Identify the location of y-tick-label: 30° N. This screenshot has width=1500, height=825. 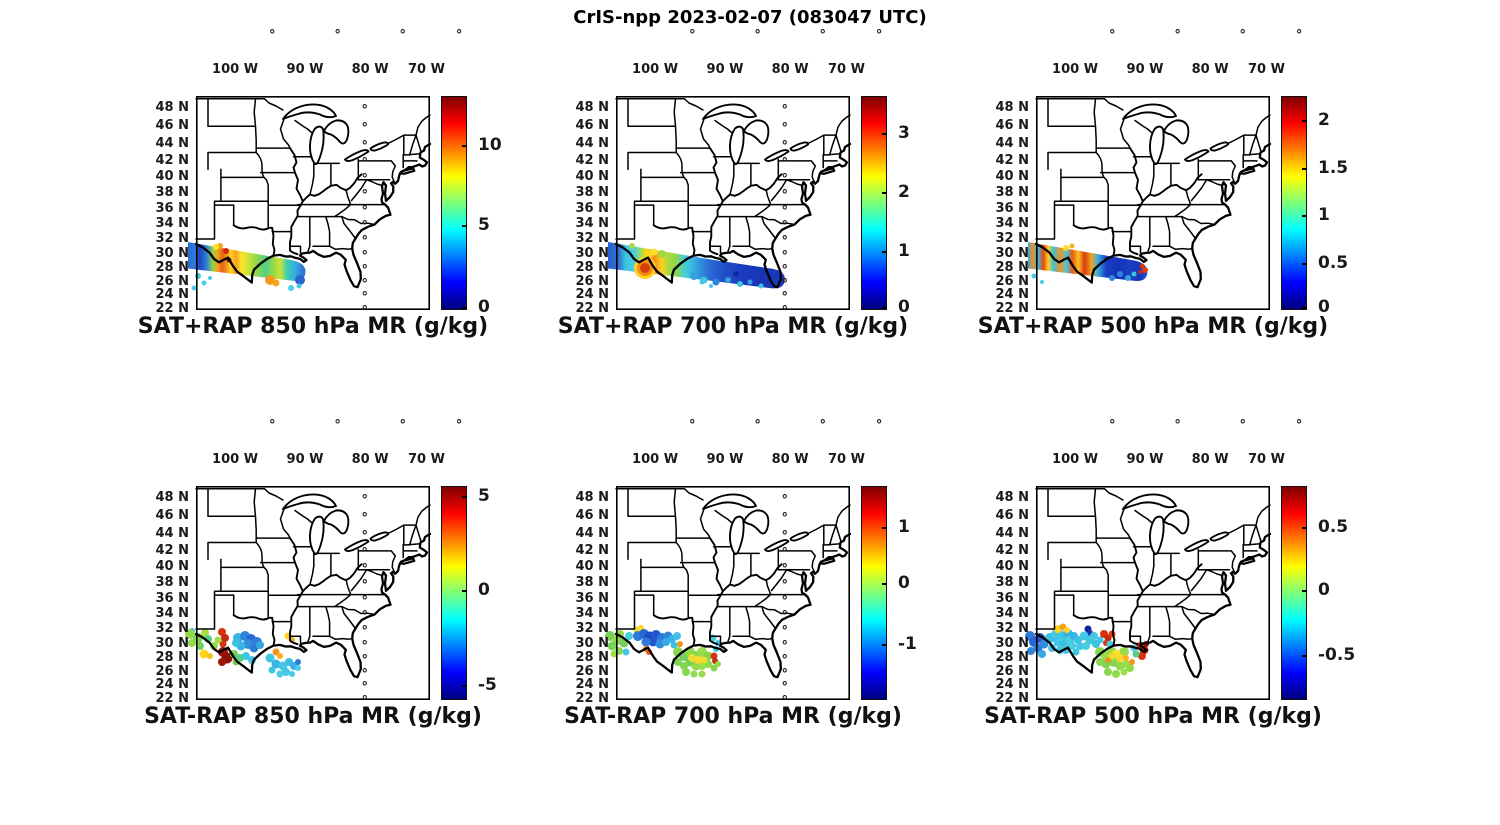
(905, 254).